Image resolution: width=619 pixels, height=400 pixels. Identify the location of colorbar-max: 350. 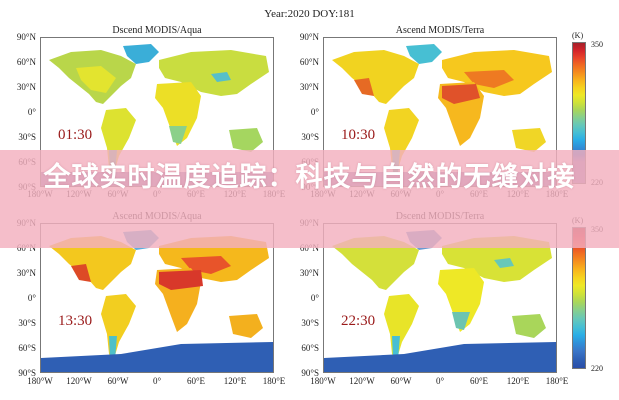
(597, 44).